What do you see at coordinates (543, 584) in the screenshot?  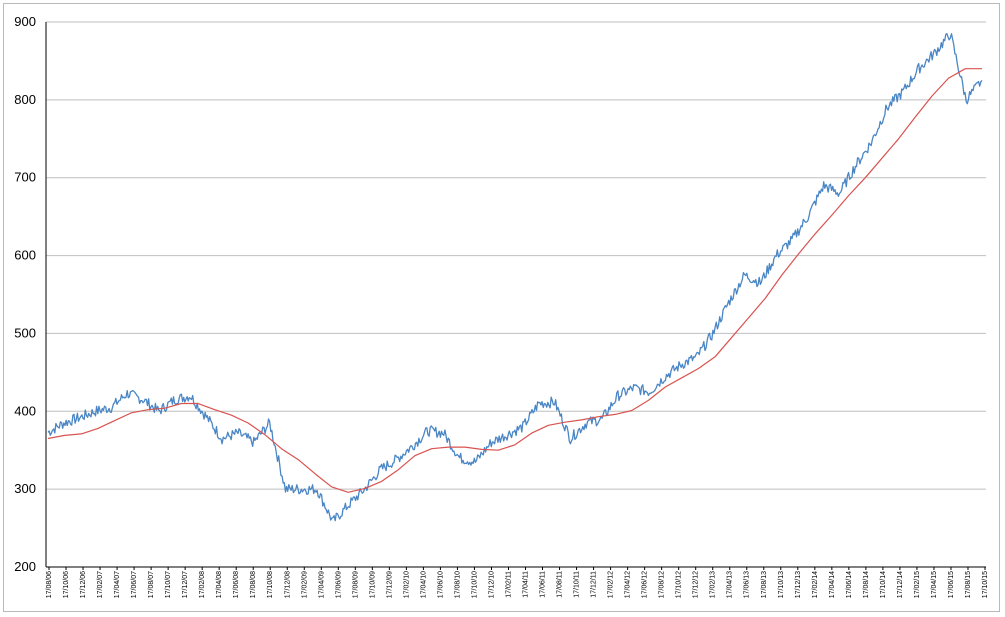 I see `x-tick-label: 17/06/11` at bounding box center [543, 584].